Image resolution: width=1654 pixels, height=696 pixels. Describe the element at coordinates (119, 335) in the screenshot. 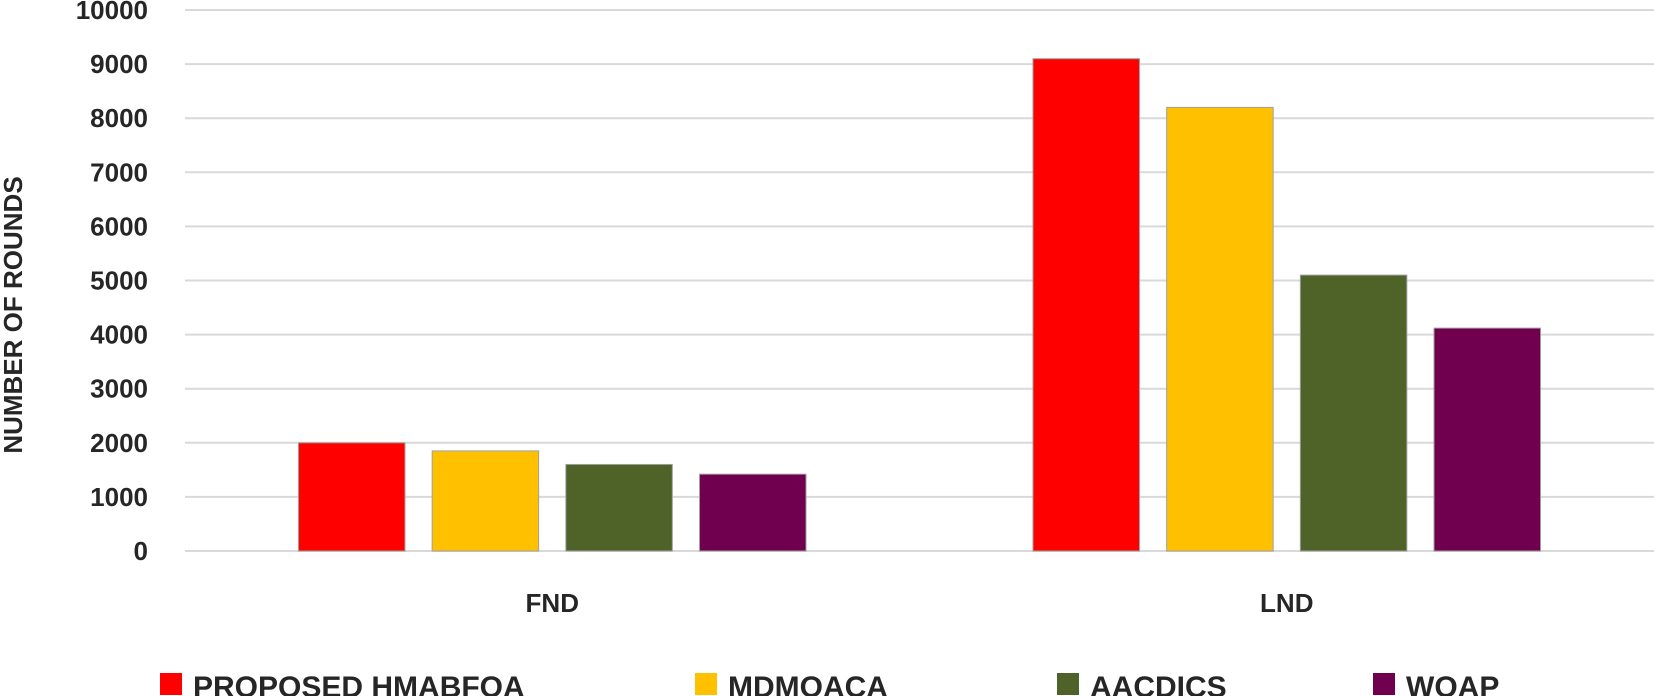

I see `y-tick-label: 4000` at that location.